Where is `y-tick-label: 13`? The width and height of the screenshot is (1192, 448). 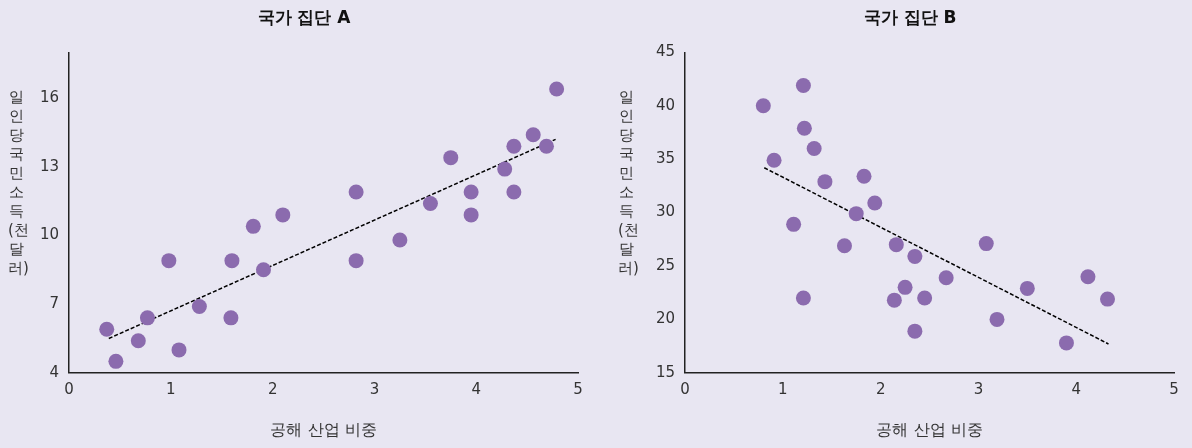 y-tick-label: 13 is located at coordinates (49, 165).